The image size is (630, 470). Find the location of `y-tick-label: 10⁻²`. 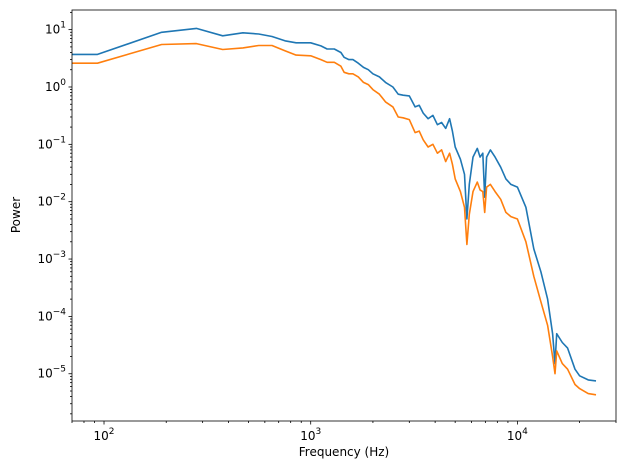

y-tick-label: 10⁻² is located at coordinates (51, 201).